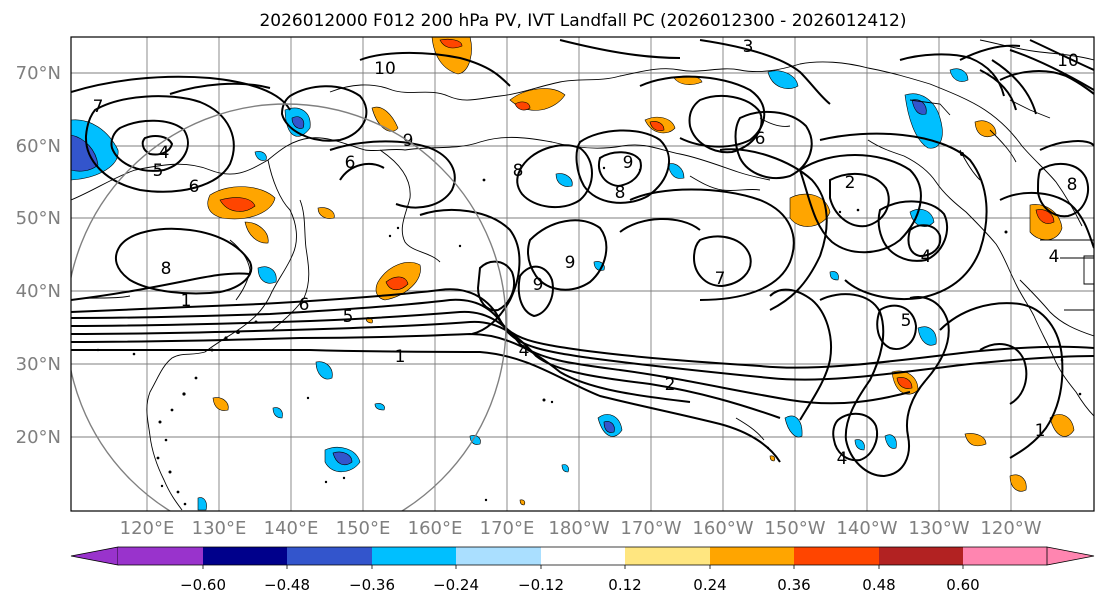 Image resolution: width=1105 pixels, height=604 pixels. I want to click on lon-label: 120°E, so click(147, 528).